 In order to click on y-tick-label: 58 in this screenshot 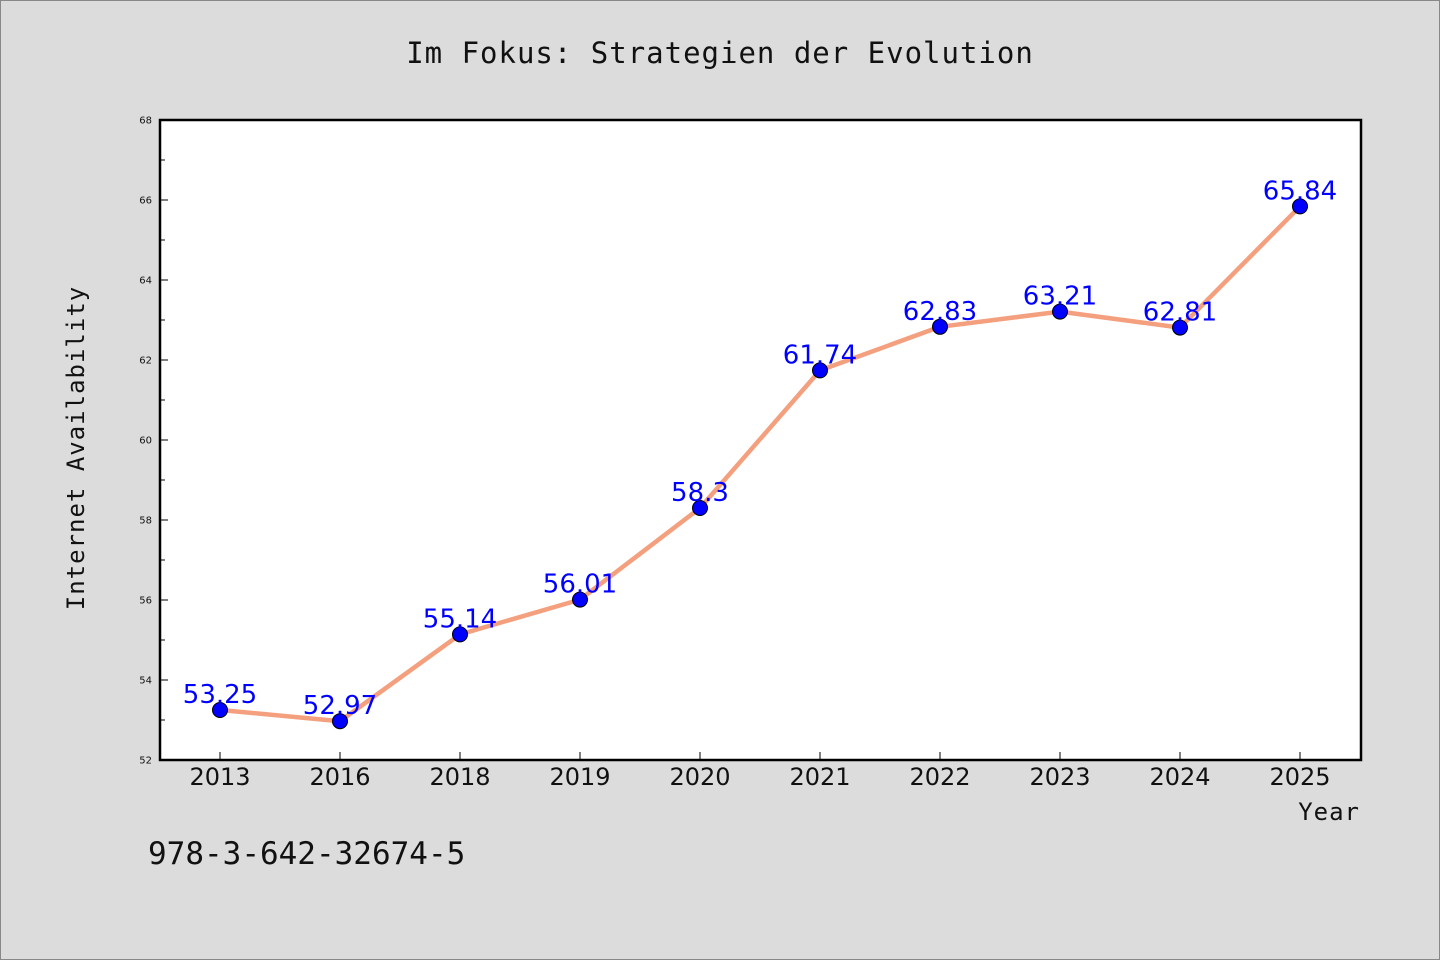, I will do `click(145, 521)`.